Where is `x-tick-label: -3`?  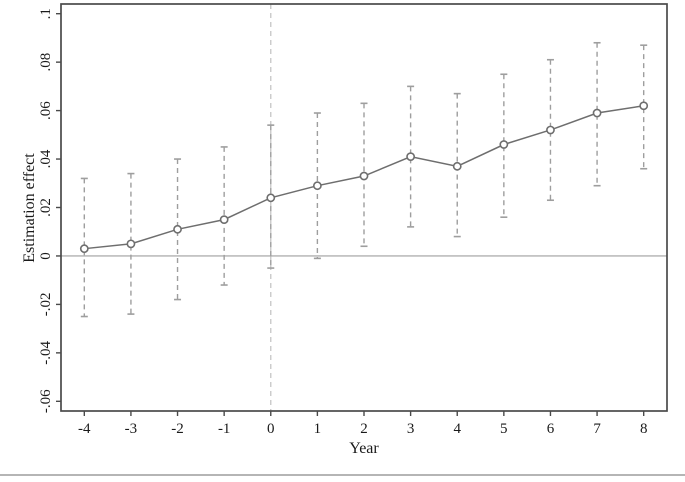 x-tick-label: -3 is located at coordinates (131, 429).